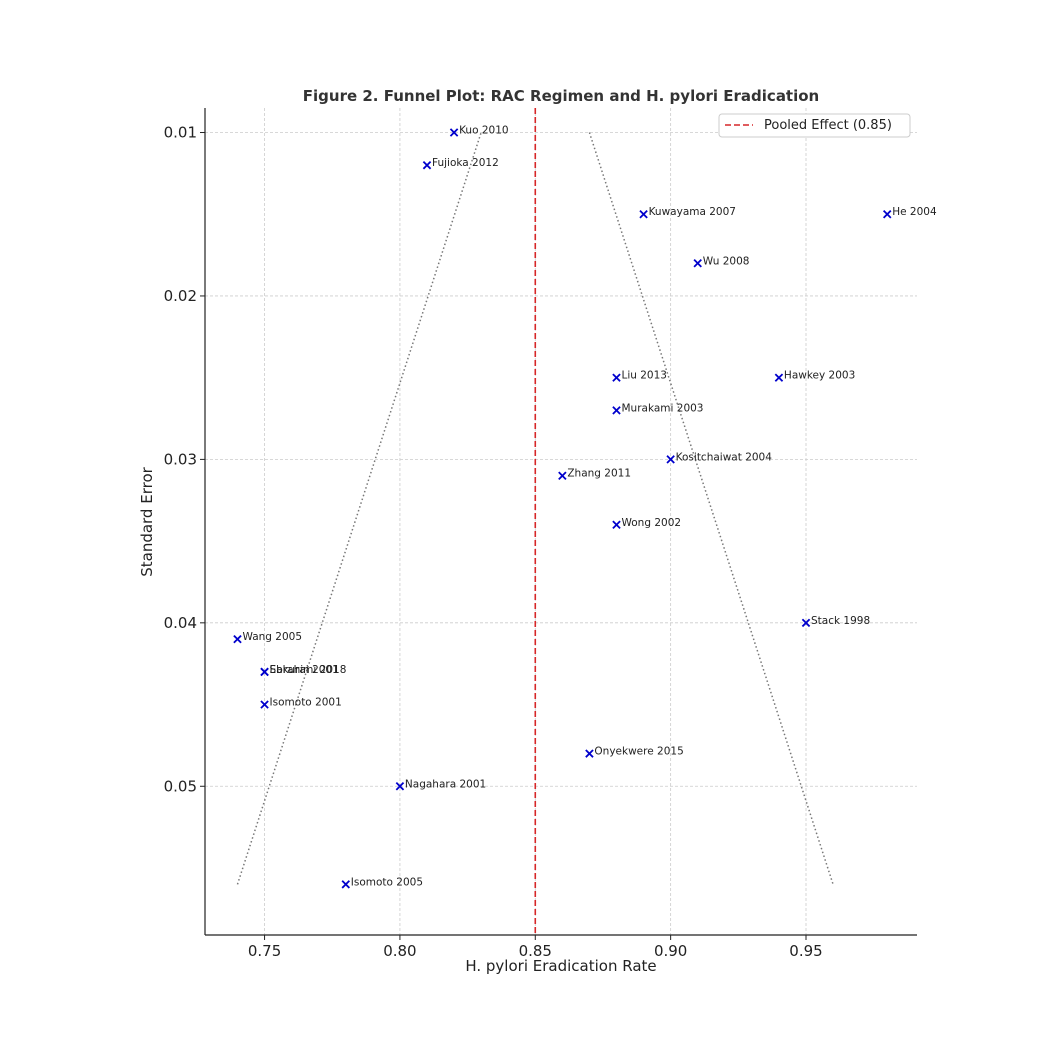 Image resolution: width=1048 pixels, height=1044 pixels. What do you see at coordinates (638, 752) in the screenshot?
I see `point-label: Onyekwere 2015` at bounding box center [638, 752].